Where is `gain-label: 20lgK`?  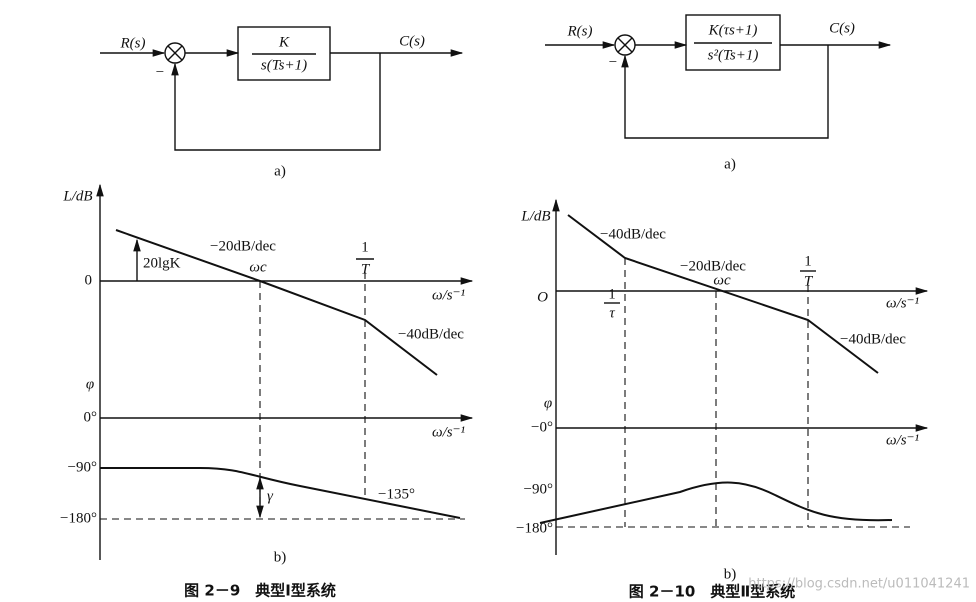 gain-label: 20lgK is located at coordinates (162, 263).